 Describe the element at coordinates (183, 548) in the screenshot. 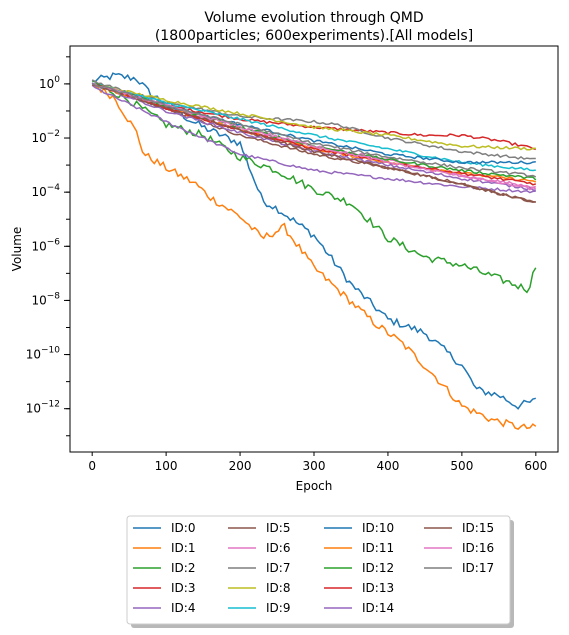

I see `legend-label: ID:1` at that location.